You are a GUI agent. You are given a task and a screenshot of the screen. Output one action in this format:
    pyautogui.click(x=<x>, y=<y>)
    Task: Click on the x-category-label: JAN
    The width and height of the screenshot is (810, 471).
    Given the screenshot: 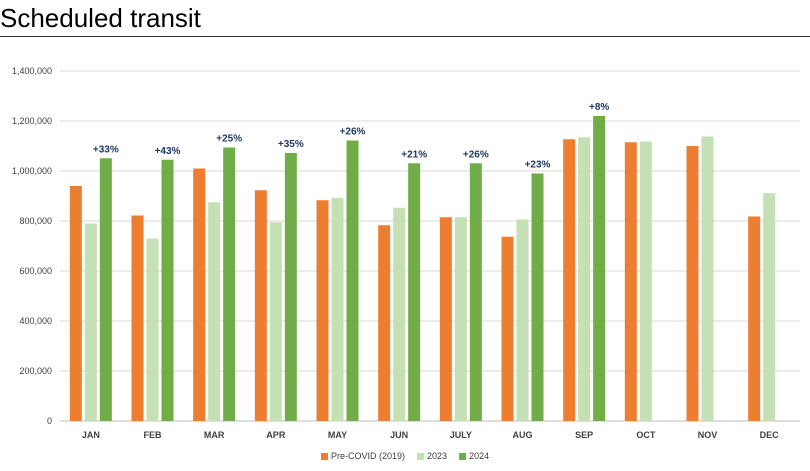 What is the action you would take?
    pyautogui.click(x=91, y=435)
    